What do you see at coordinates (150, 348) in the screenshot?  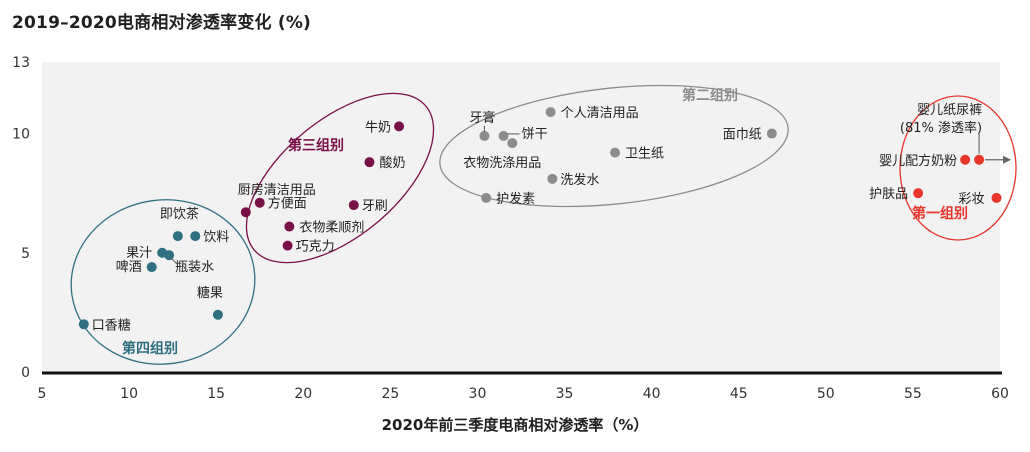 I see `group-label: 第四组别` at bounding box center [150, 348].